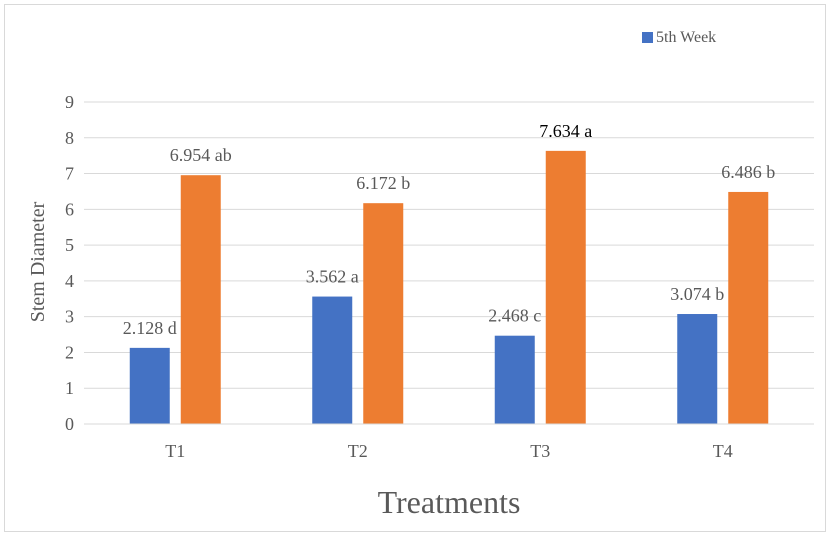 This screenshot has width=834, height=537. What do you see at coordinates (150, 328) in the screenshot?
I see `data-label: 2.128 d` at bounding box center [150, 328].